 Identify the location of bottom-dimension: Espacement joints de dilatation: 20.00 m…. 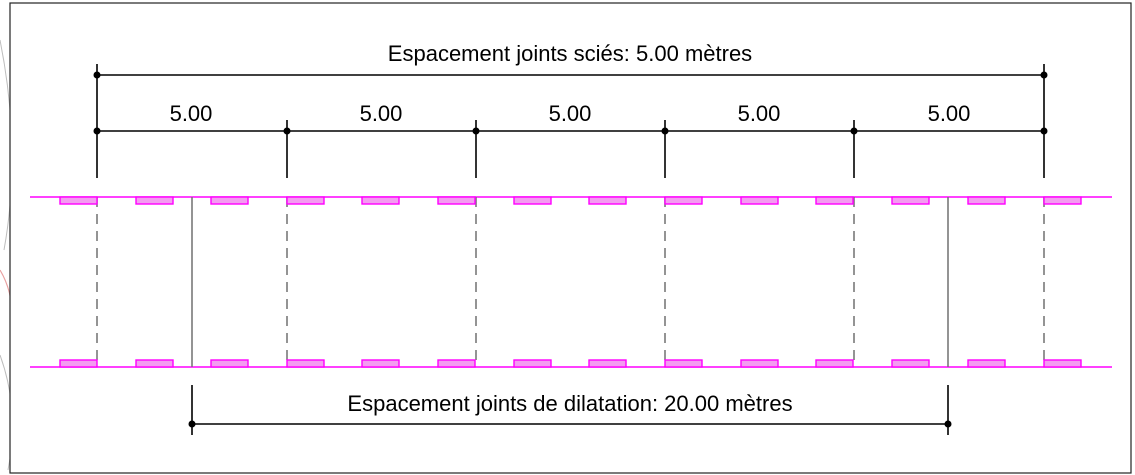
(570, 410).